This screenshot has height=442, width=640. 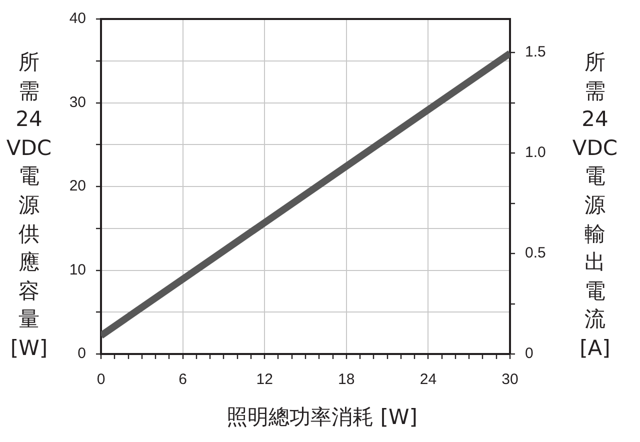 I want to click on text: 所需24VDC電源供應容量[W], so click(x=29, y=205).